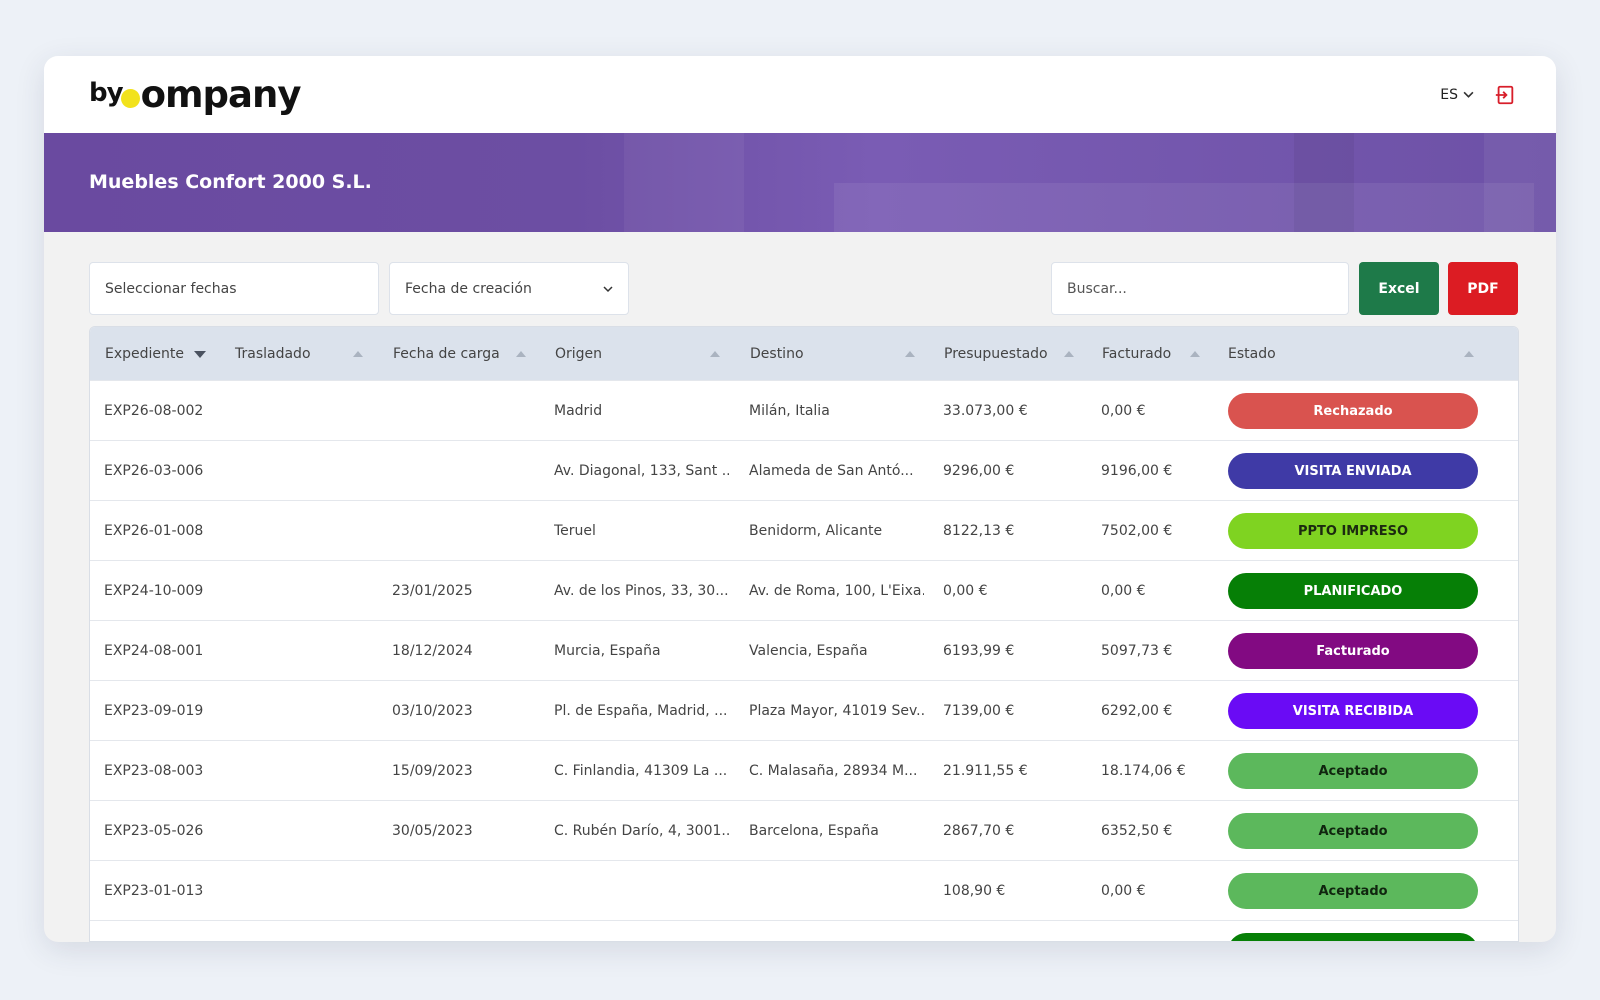 The height and width of the screenshot is (1000, 1600). What do you see at coordinates (154, 771) in the screenshot?
I see `cell-expediente: EXP23-08-003` at bounding box center [154, 771].